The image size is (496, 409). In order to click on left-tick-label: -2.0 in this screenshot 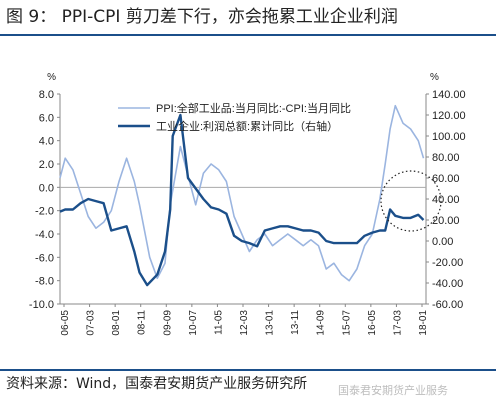, I will do `click(44, 212)`.